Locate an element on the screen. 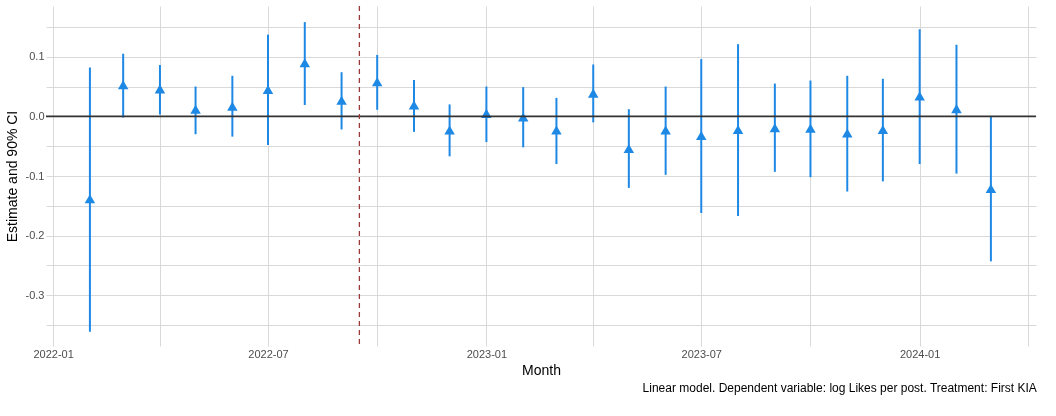 This screenshot has width=1056, height=416. y-axis-title: Estimate and 90% CI is located at coordinates (11, 176).